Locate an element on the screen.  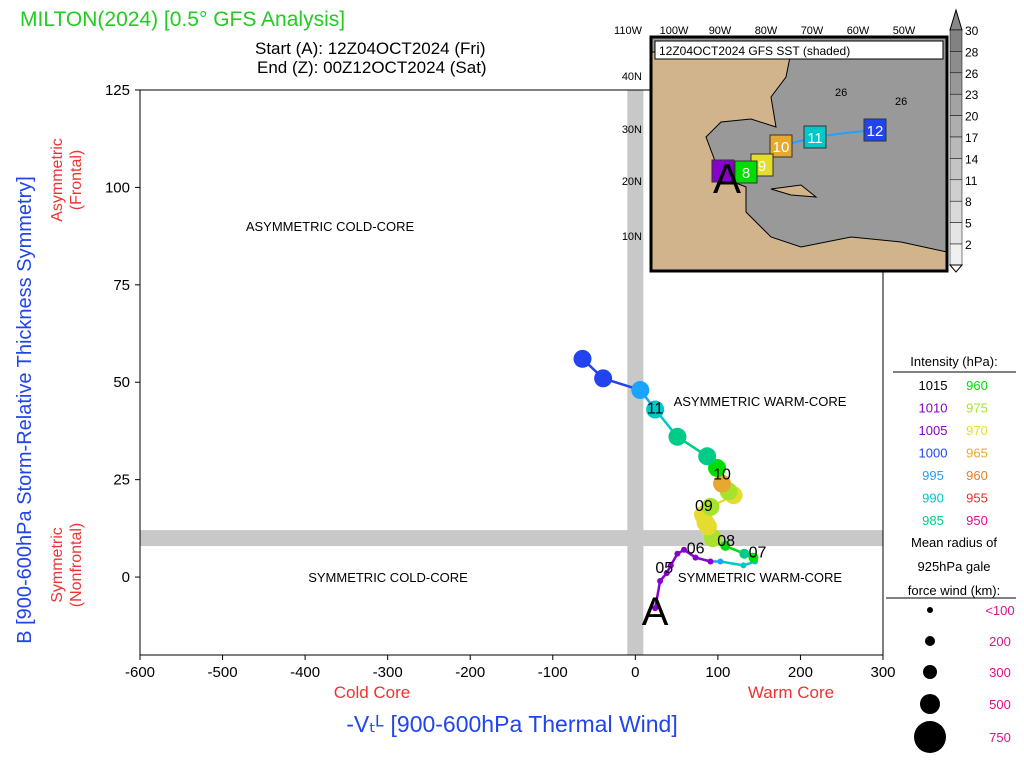
radius-item: 200 is located at coordinates (1000, 641).